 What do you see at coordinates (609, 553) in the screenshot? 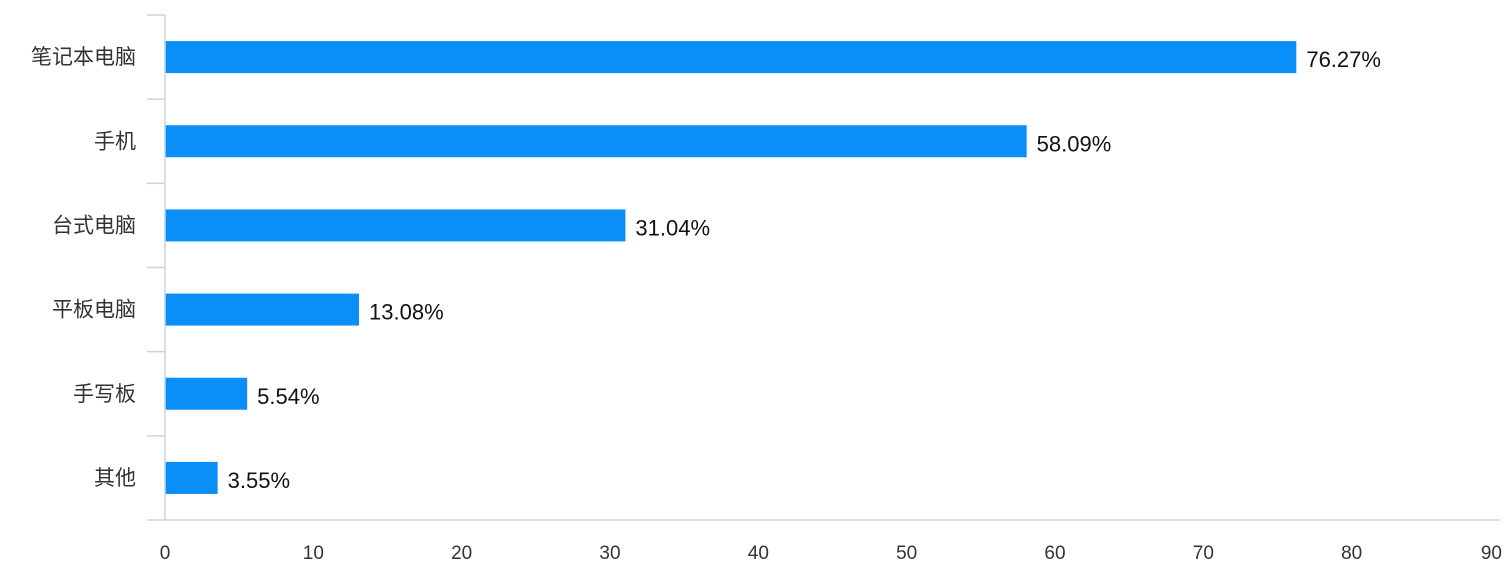
I see `x-tick-label: 30` at bounding box center [609, 553].